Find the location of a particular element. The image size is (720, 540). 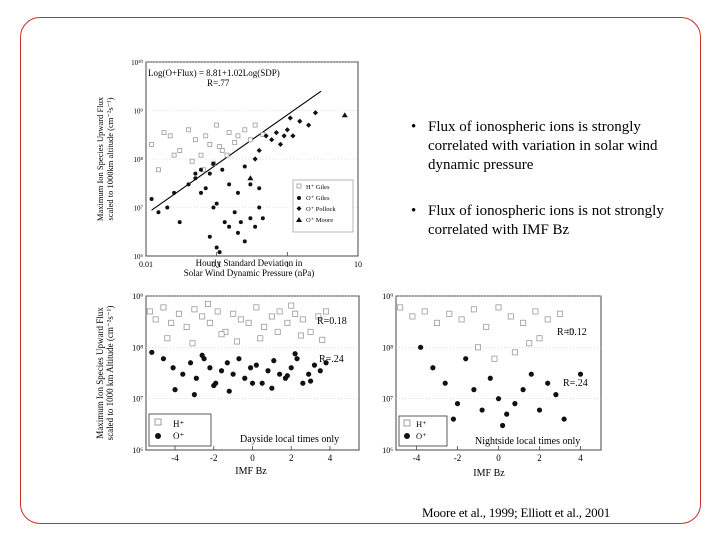

data-point-filled-triangle is located at coordinates (250, 178).